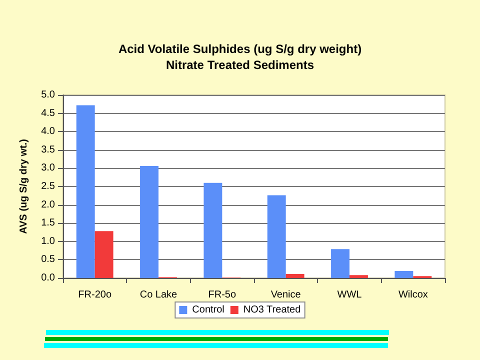  I want to click on y-tick-label: 4.5, so click(48, 113).